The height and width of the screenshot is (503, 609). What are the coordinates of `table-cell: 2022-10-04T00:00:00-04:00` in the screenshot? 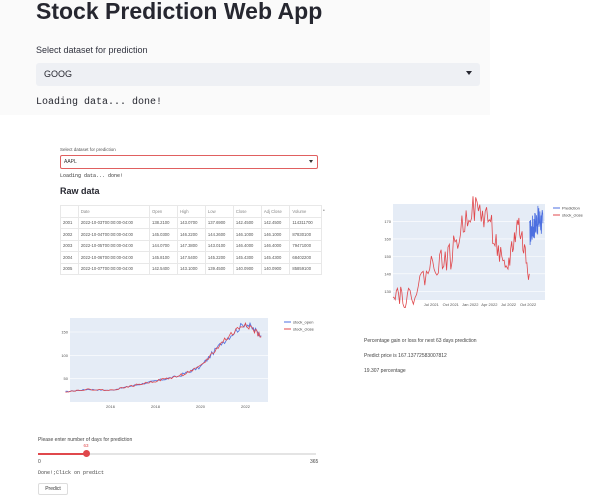 It's located at (113, 234).